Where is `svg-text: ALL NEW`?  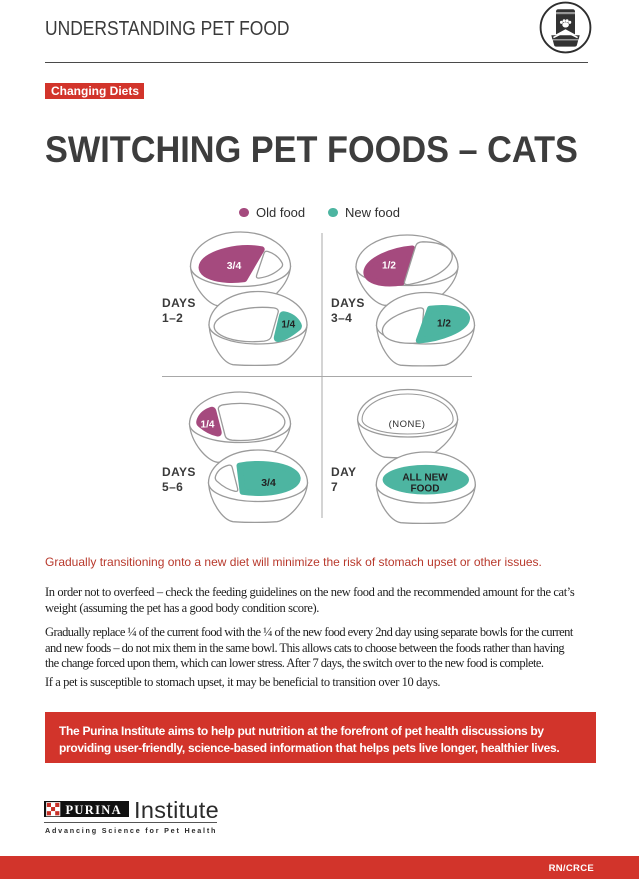
svg-text: ALL NEW is located at coordinates (425, 478).